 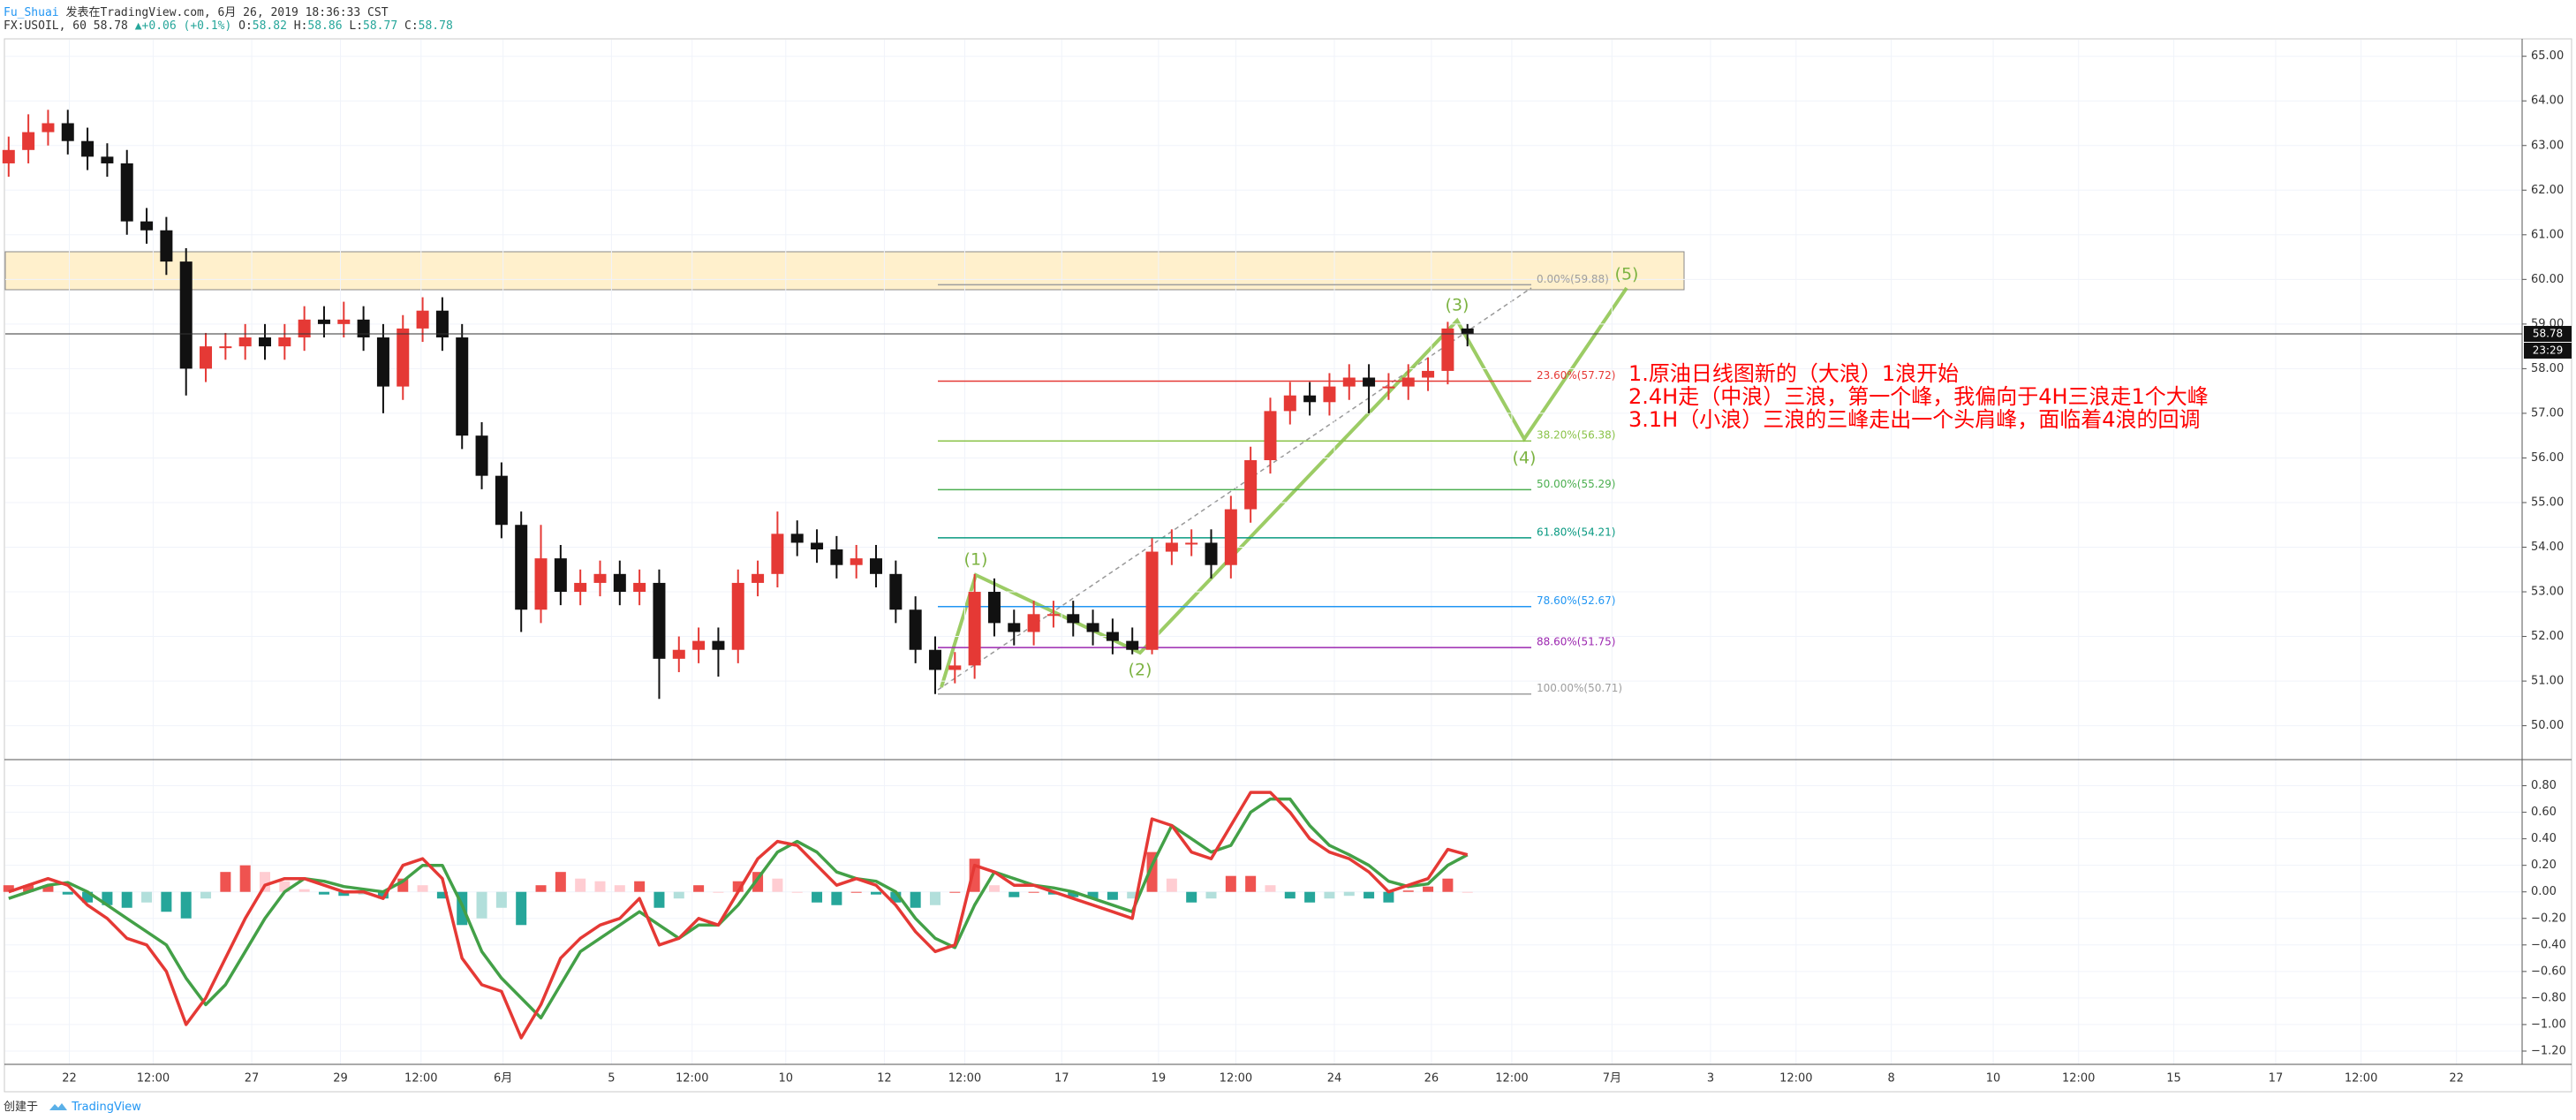 What do you see at coordinates (59, 1106) in the screenshot?
I see `brand-logo` at bounding box center [59, 1106].